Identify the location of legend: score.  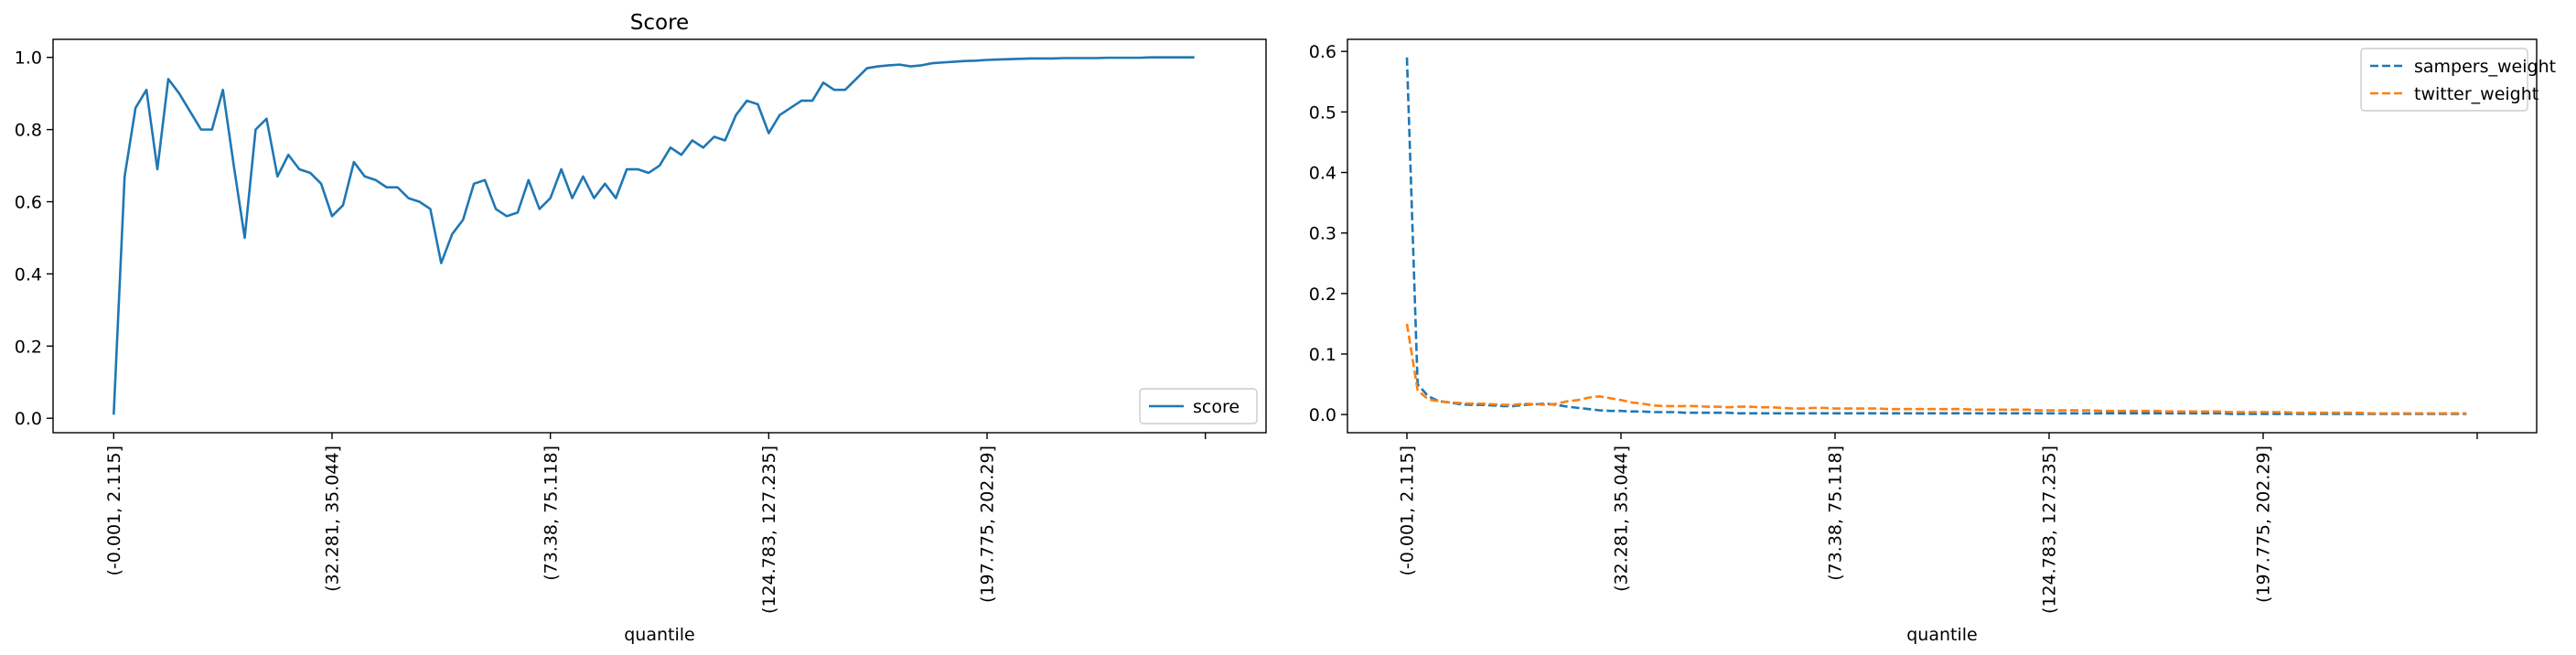
(1198, 406).